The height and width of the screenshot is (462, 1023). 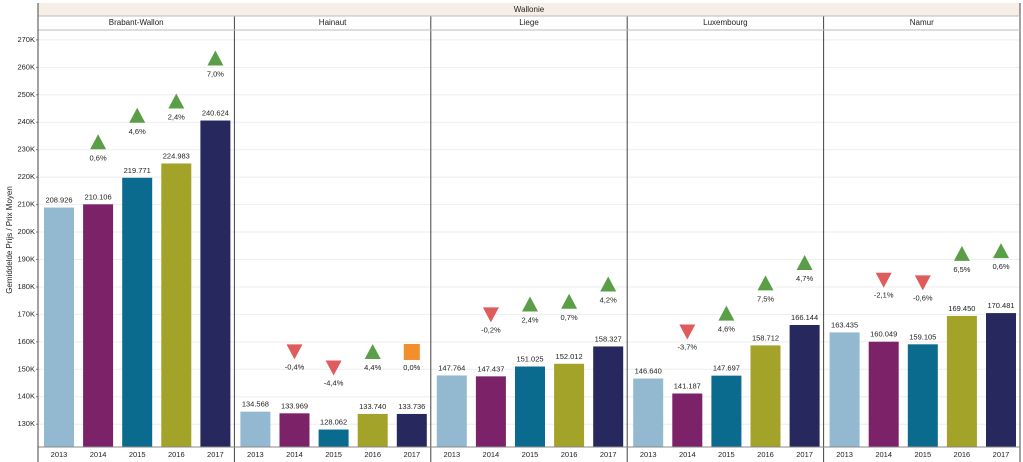 What do you see at coordinates (608, 338) in the screenshot?
I see `value-label: 158.327` at bounding box center [608, 338].